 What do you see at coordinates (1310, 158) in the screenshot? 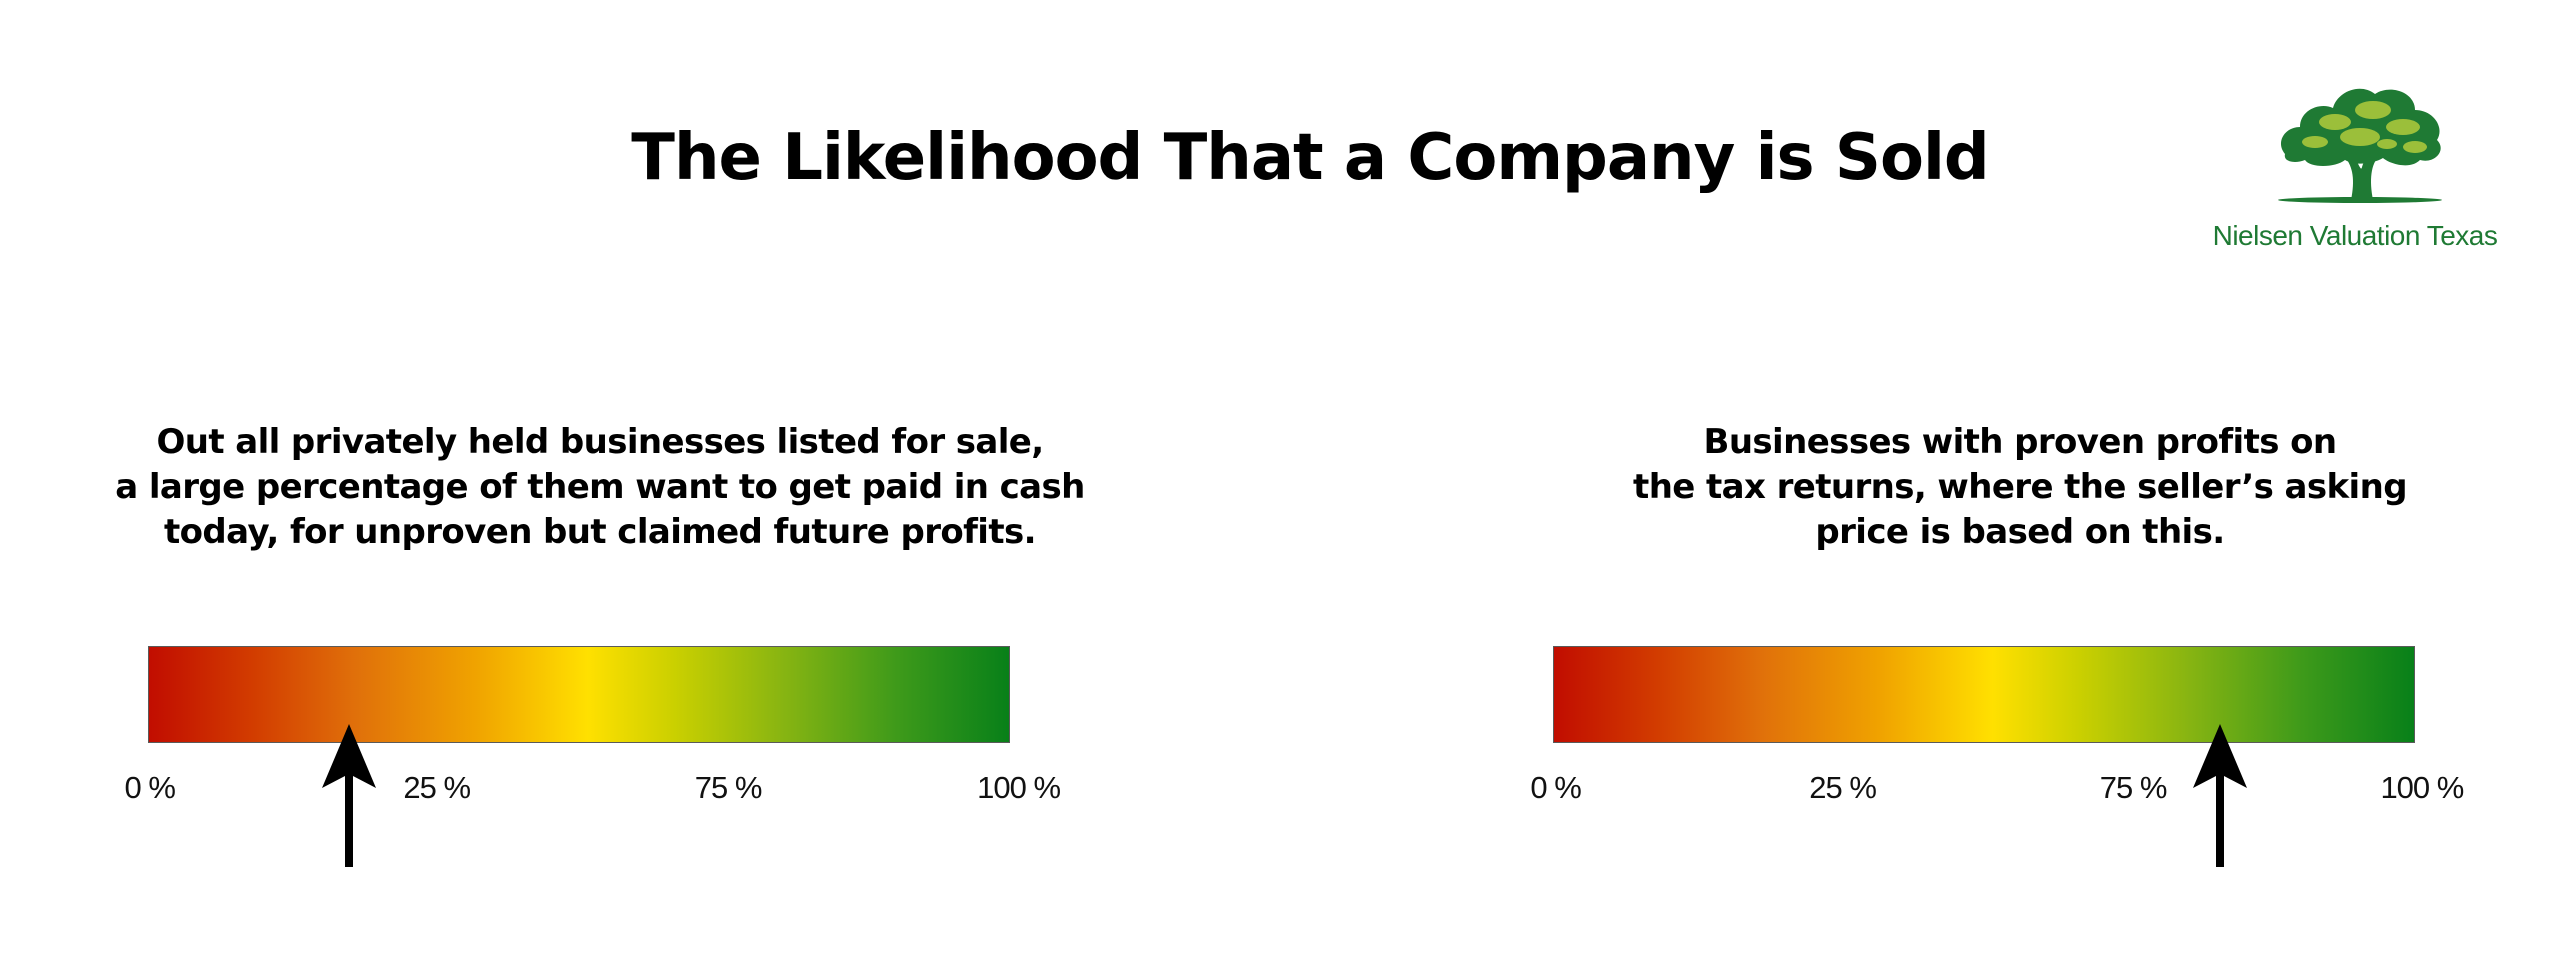
I see `page-title: The Likelihood That a Company is Sold` at bounding box center [1310, 158].